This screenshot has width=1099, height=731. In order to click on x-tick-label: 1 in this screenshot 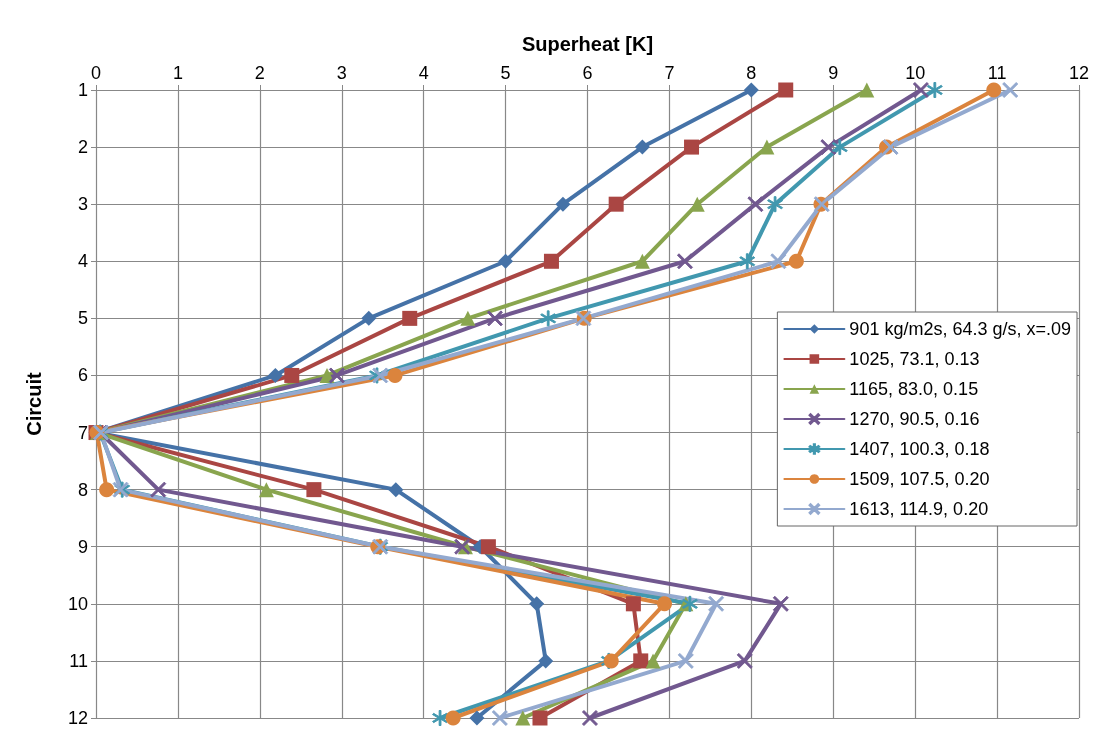, I will do `click(177, 73)`.